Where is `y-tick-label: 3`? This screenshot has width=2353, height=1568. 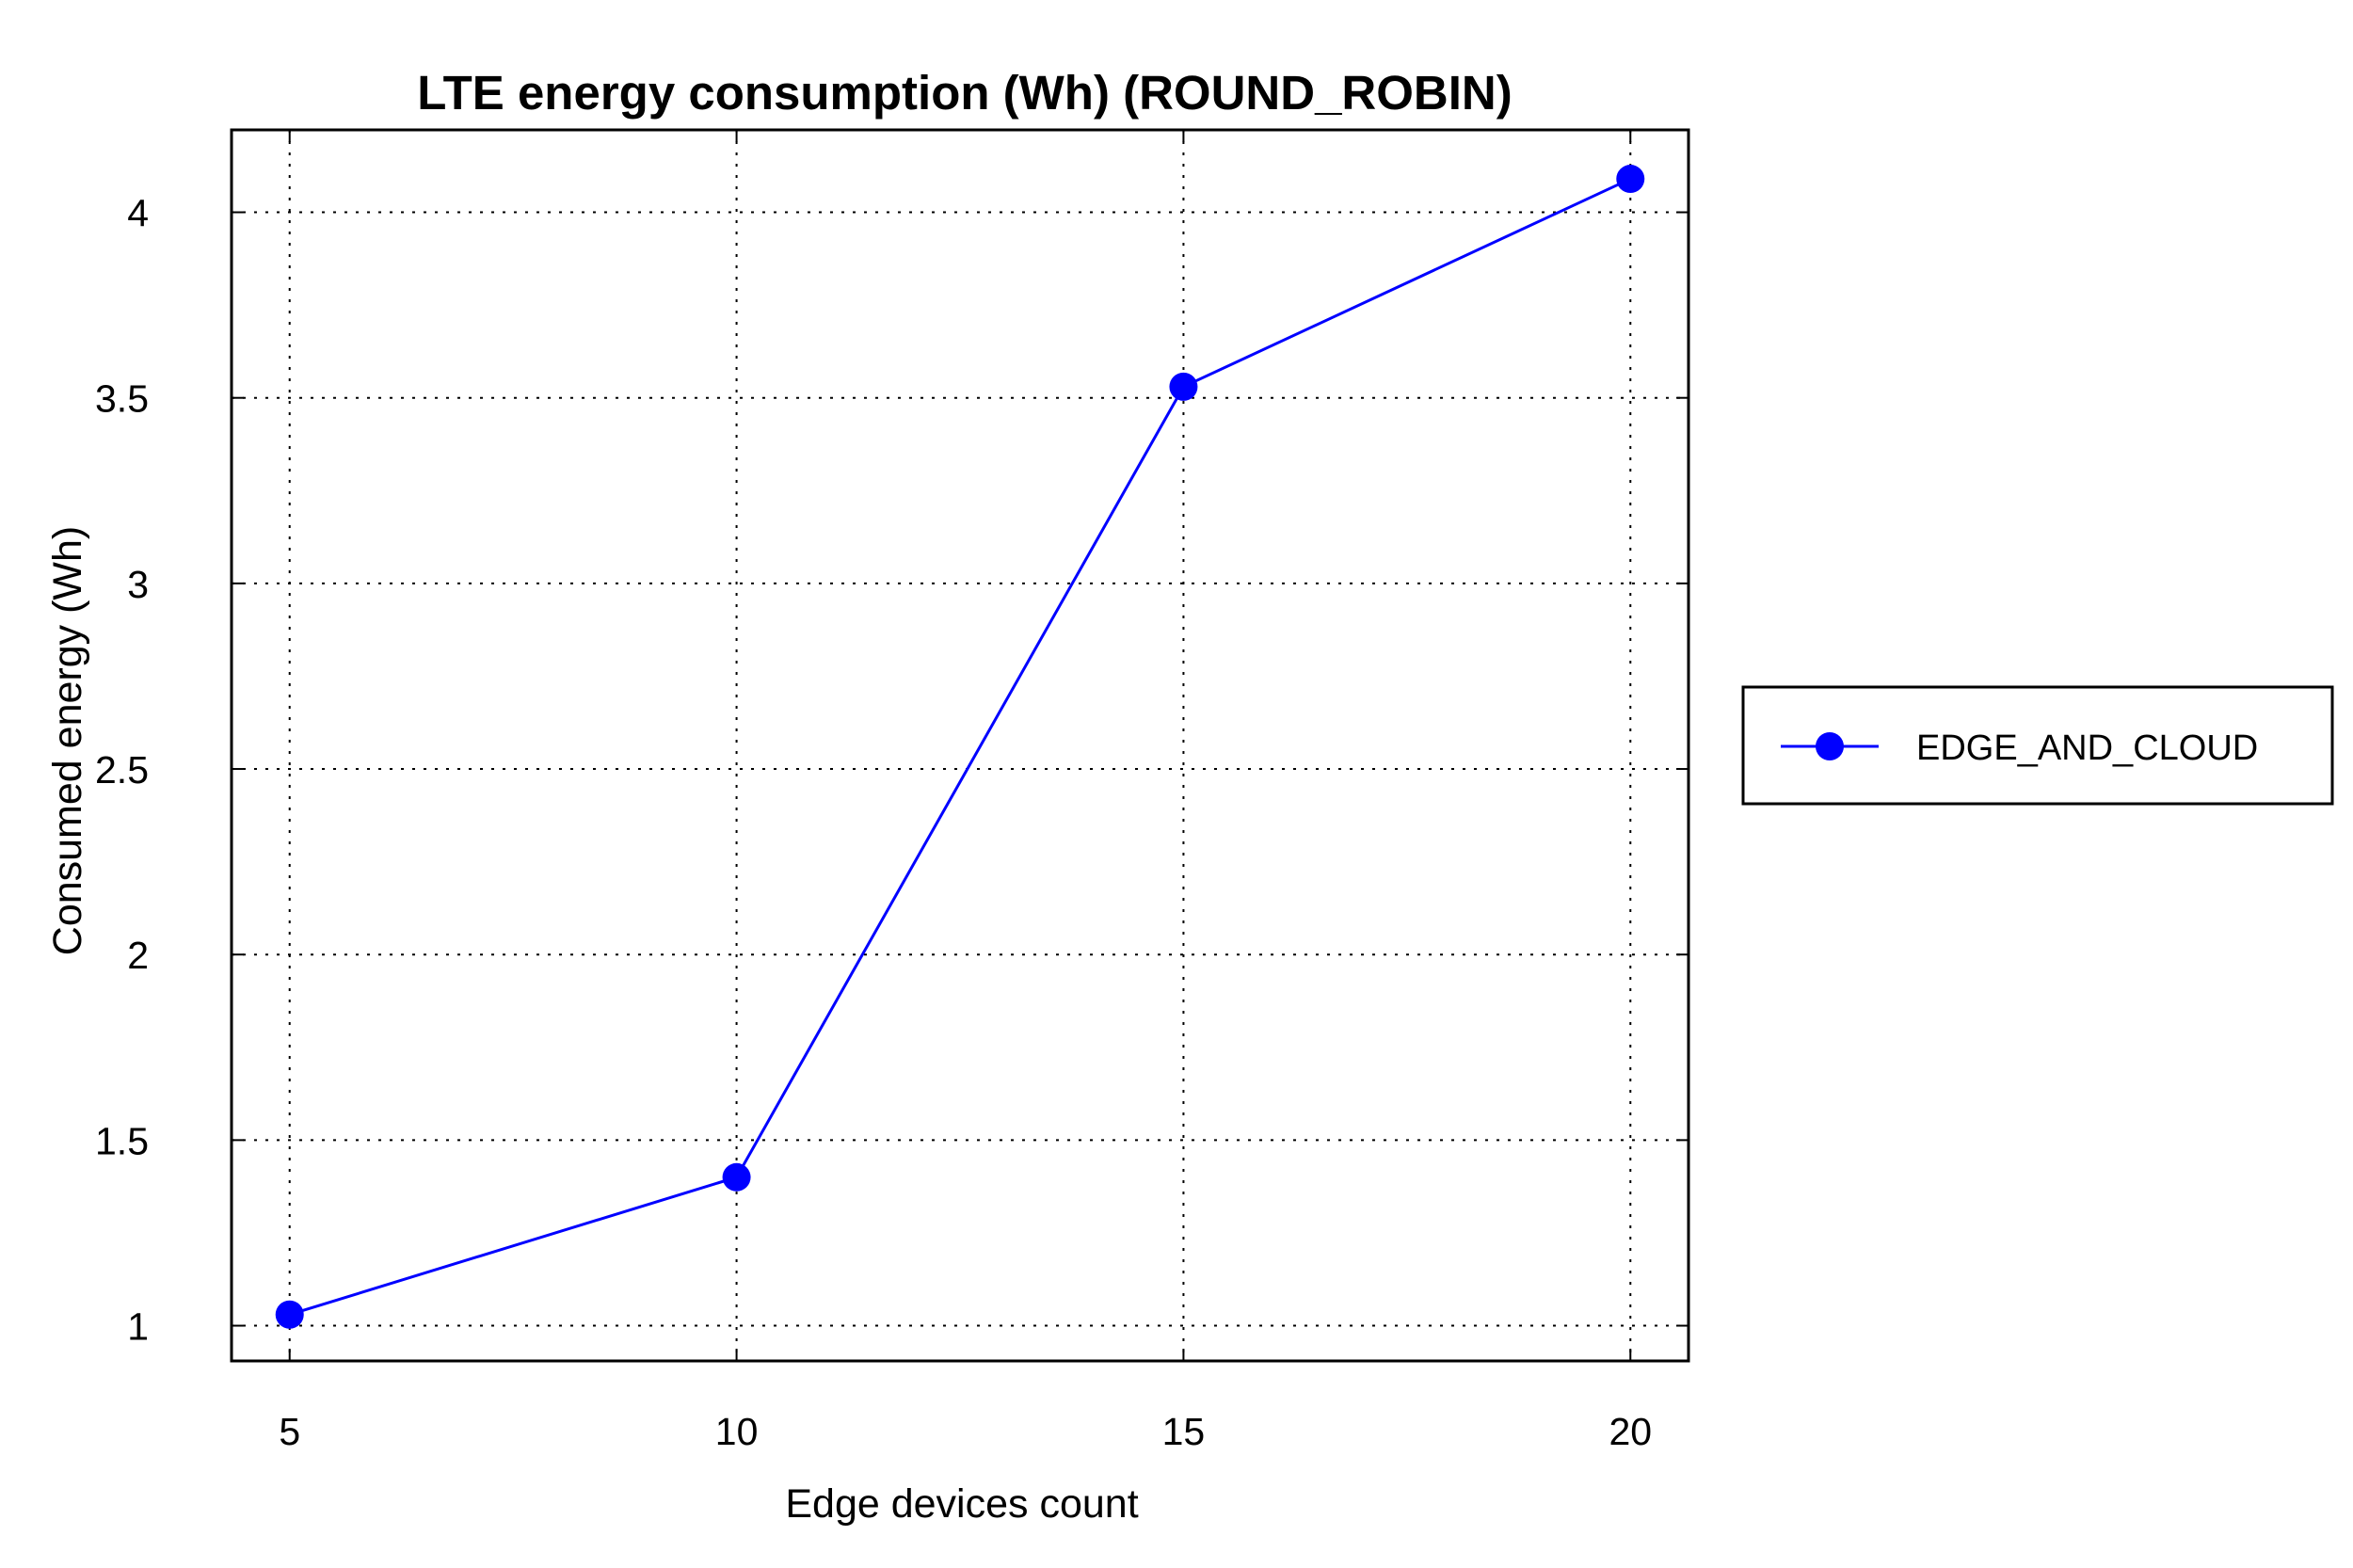 y-tick-label: 3 is located at coordinates (138, 584).